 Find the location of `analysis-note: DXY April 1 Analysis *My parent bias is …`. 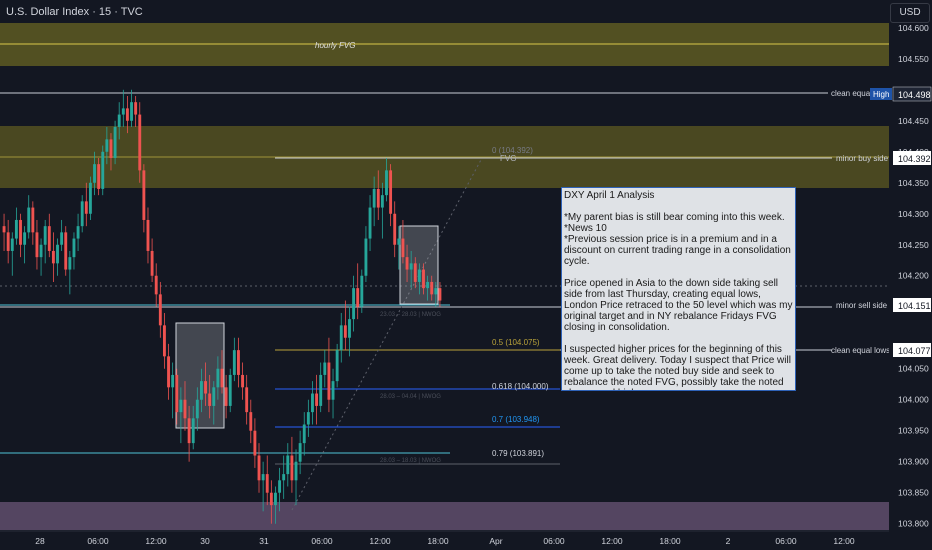

analysis-note: DXY April 1 Analysis *My parent bias is … is located at coordinates (678, 289).